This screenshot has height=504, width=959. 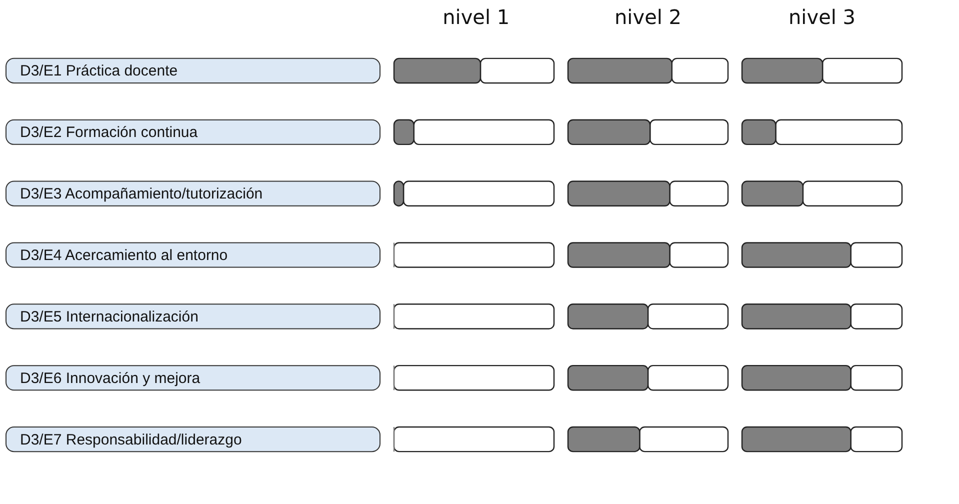 What do you see at coordinates (822, 17) in the screenshot?
I see `chart-title: nivel 3` at bounding box center [822, 17].